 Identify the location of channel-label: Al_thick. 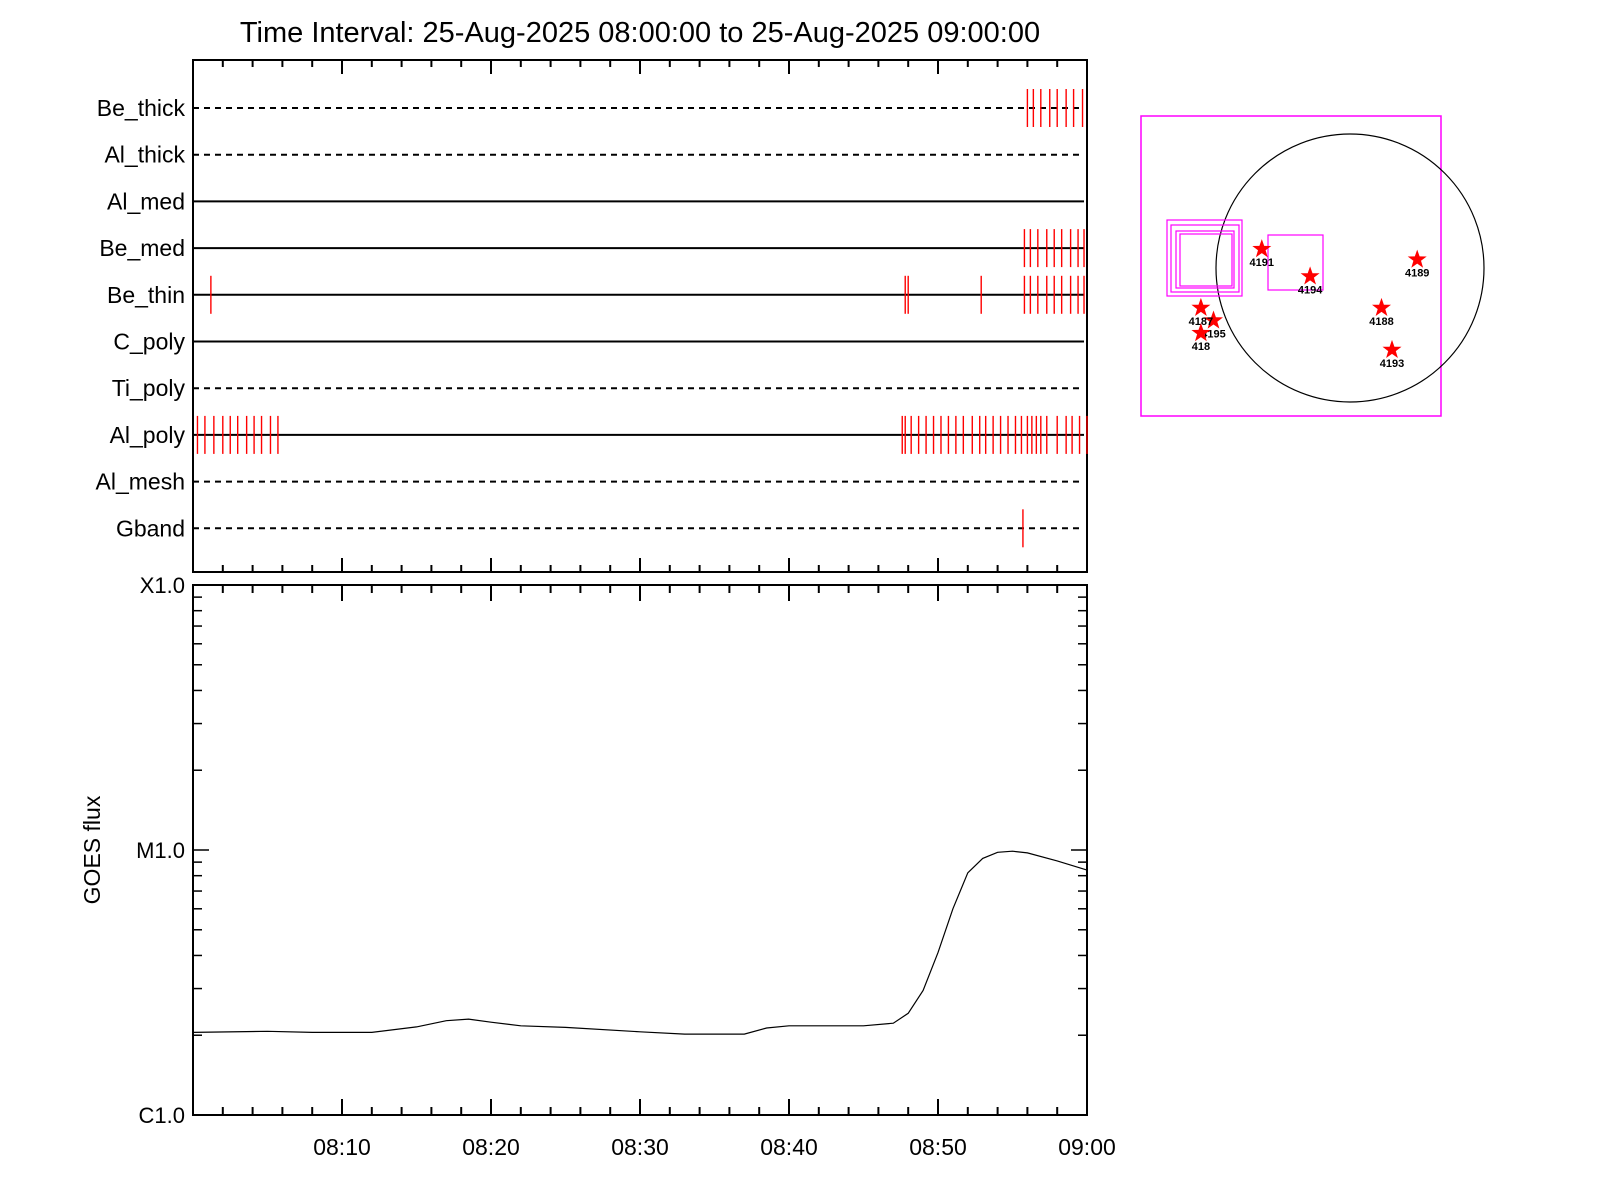
(144, 155).